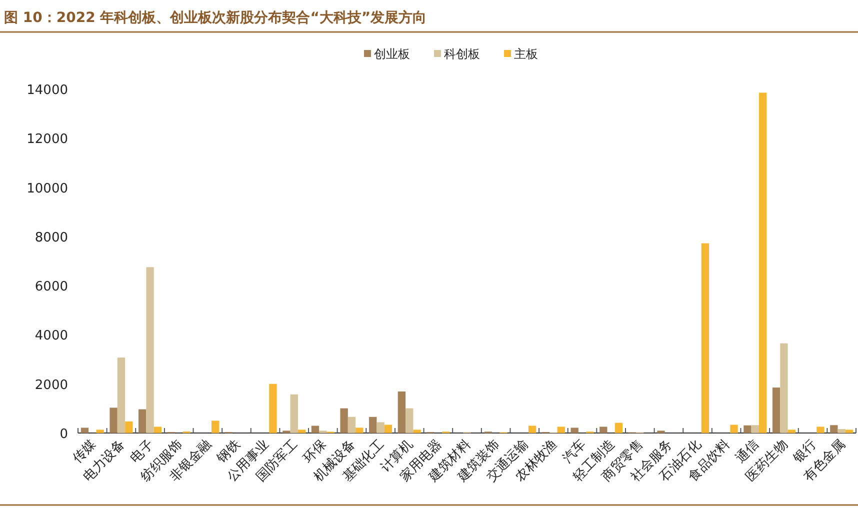 The image size is (858, 523). What do you see at coordinates (64, 434) in the screenshot?
I see `y-tick-label: 0` at bounding box center [64, 434].